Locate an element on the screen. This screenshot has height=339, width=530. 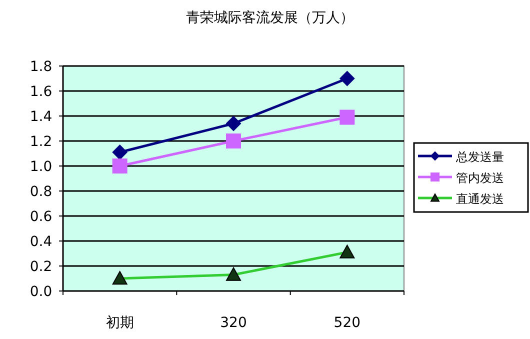
y-tick-label: 1.0 is located at coordinates (41, 167).